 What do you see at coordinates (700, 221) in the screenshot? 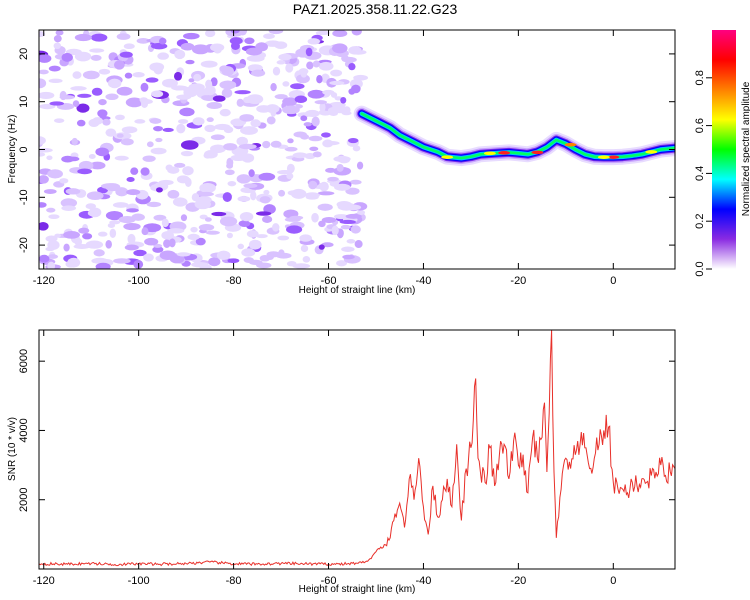
I see `colorbar-tick-label: 0.2` at bounding box center [700, 221].